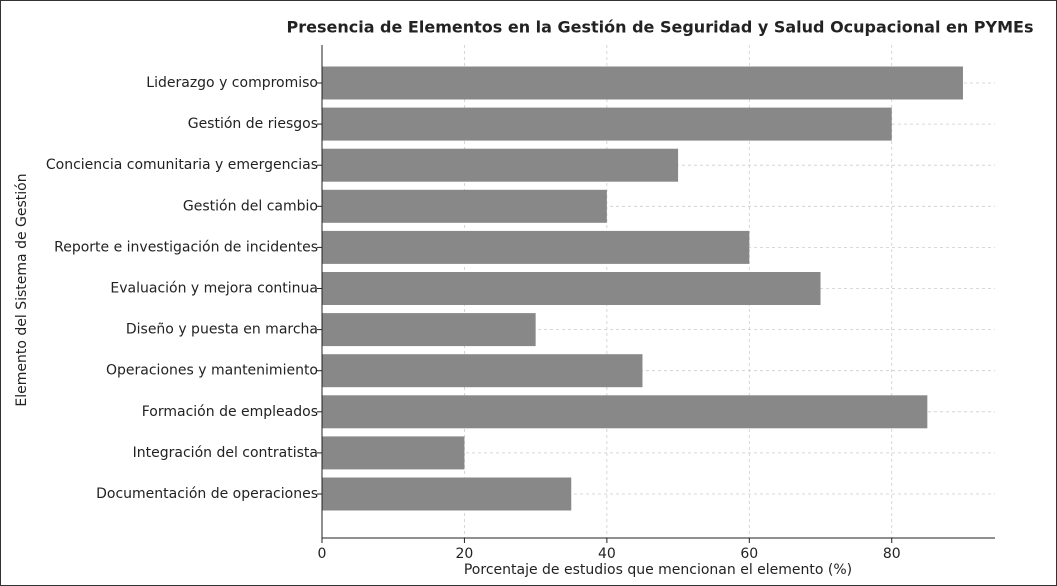 The height and width of the screenshot is (586, 1057). I want to click on y-tick-label: Operaciones y mantenimiento, so click(212, 371).